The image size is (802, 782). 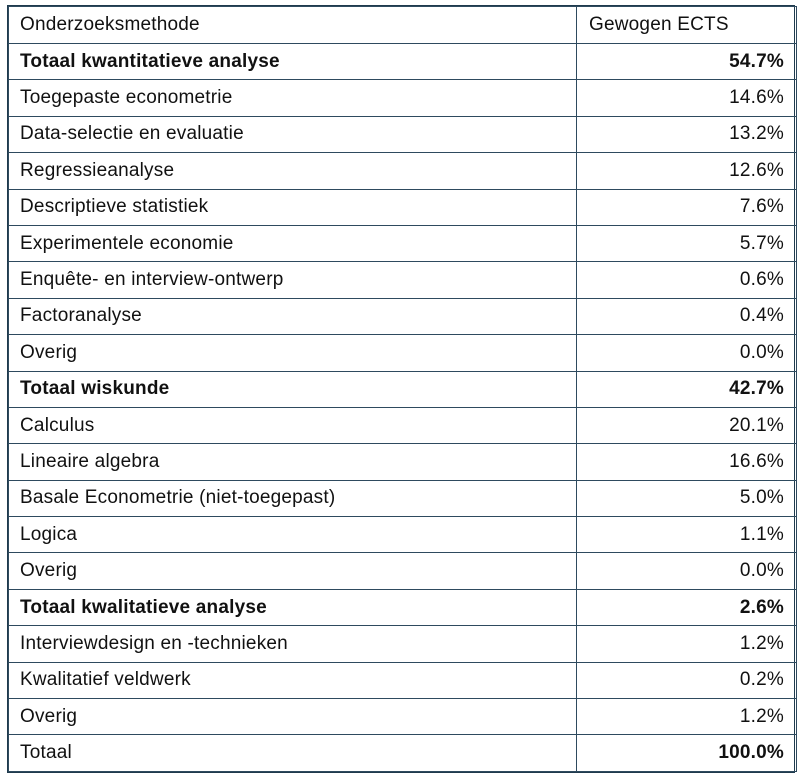 What do you see at coordinates (686, 535) in the screenshot?
I see `row-value: 1.1%` at bounding box center [686, 535].